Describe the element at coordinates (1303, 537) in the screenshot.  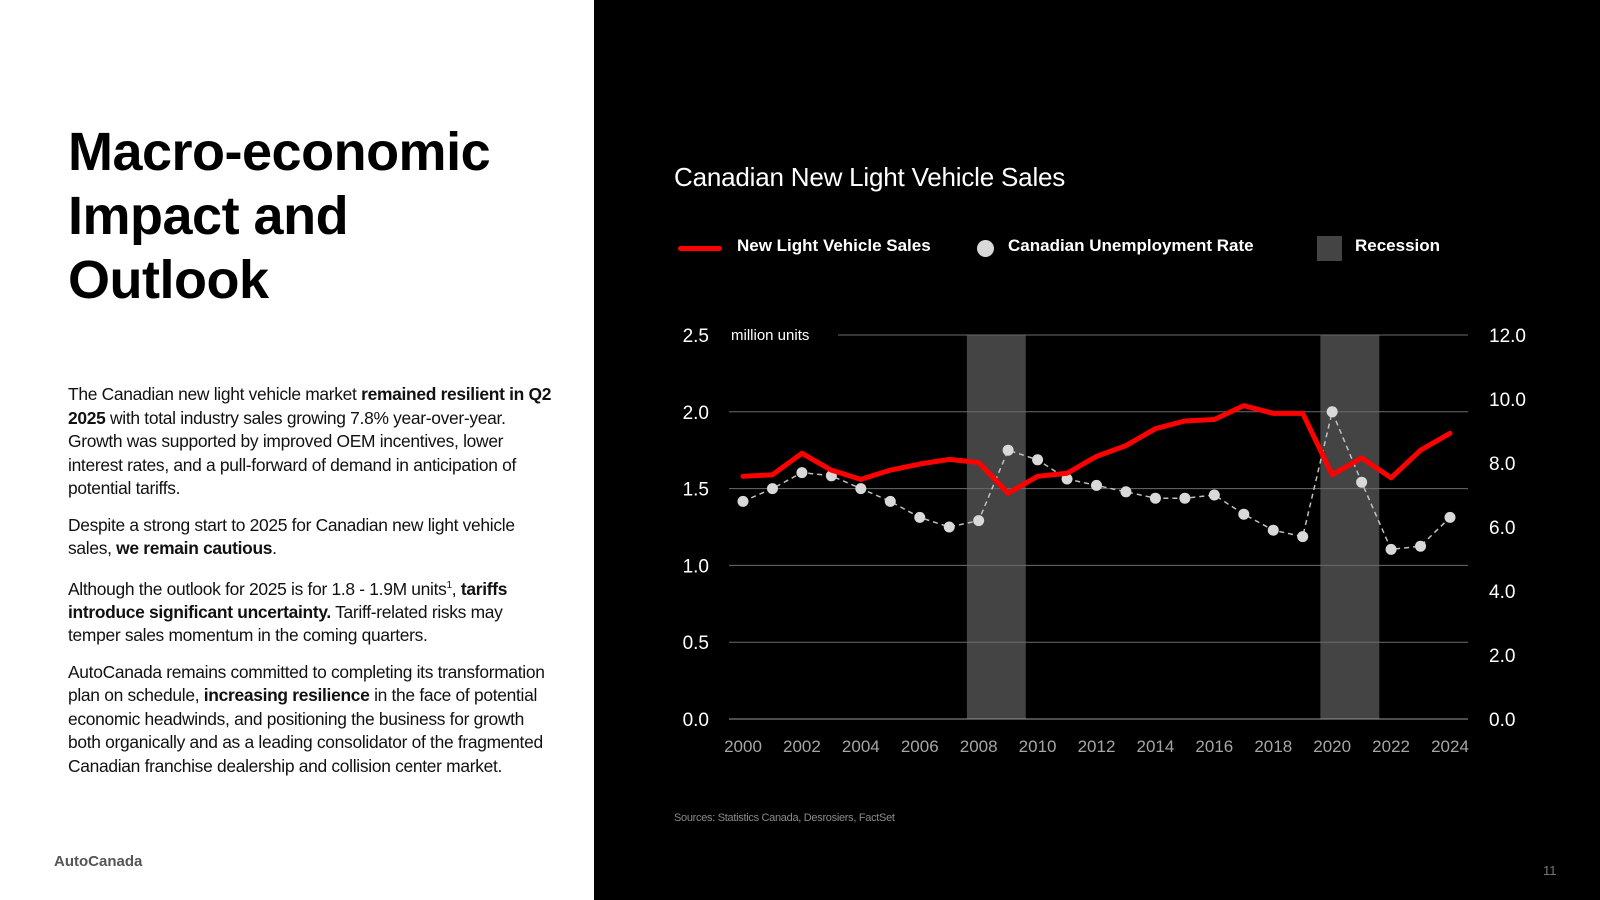
I see `unemployment-point-2019` at that location.